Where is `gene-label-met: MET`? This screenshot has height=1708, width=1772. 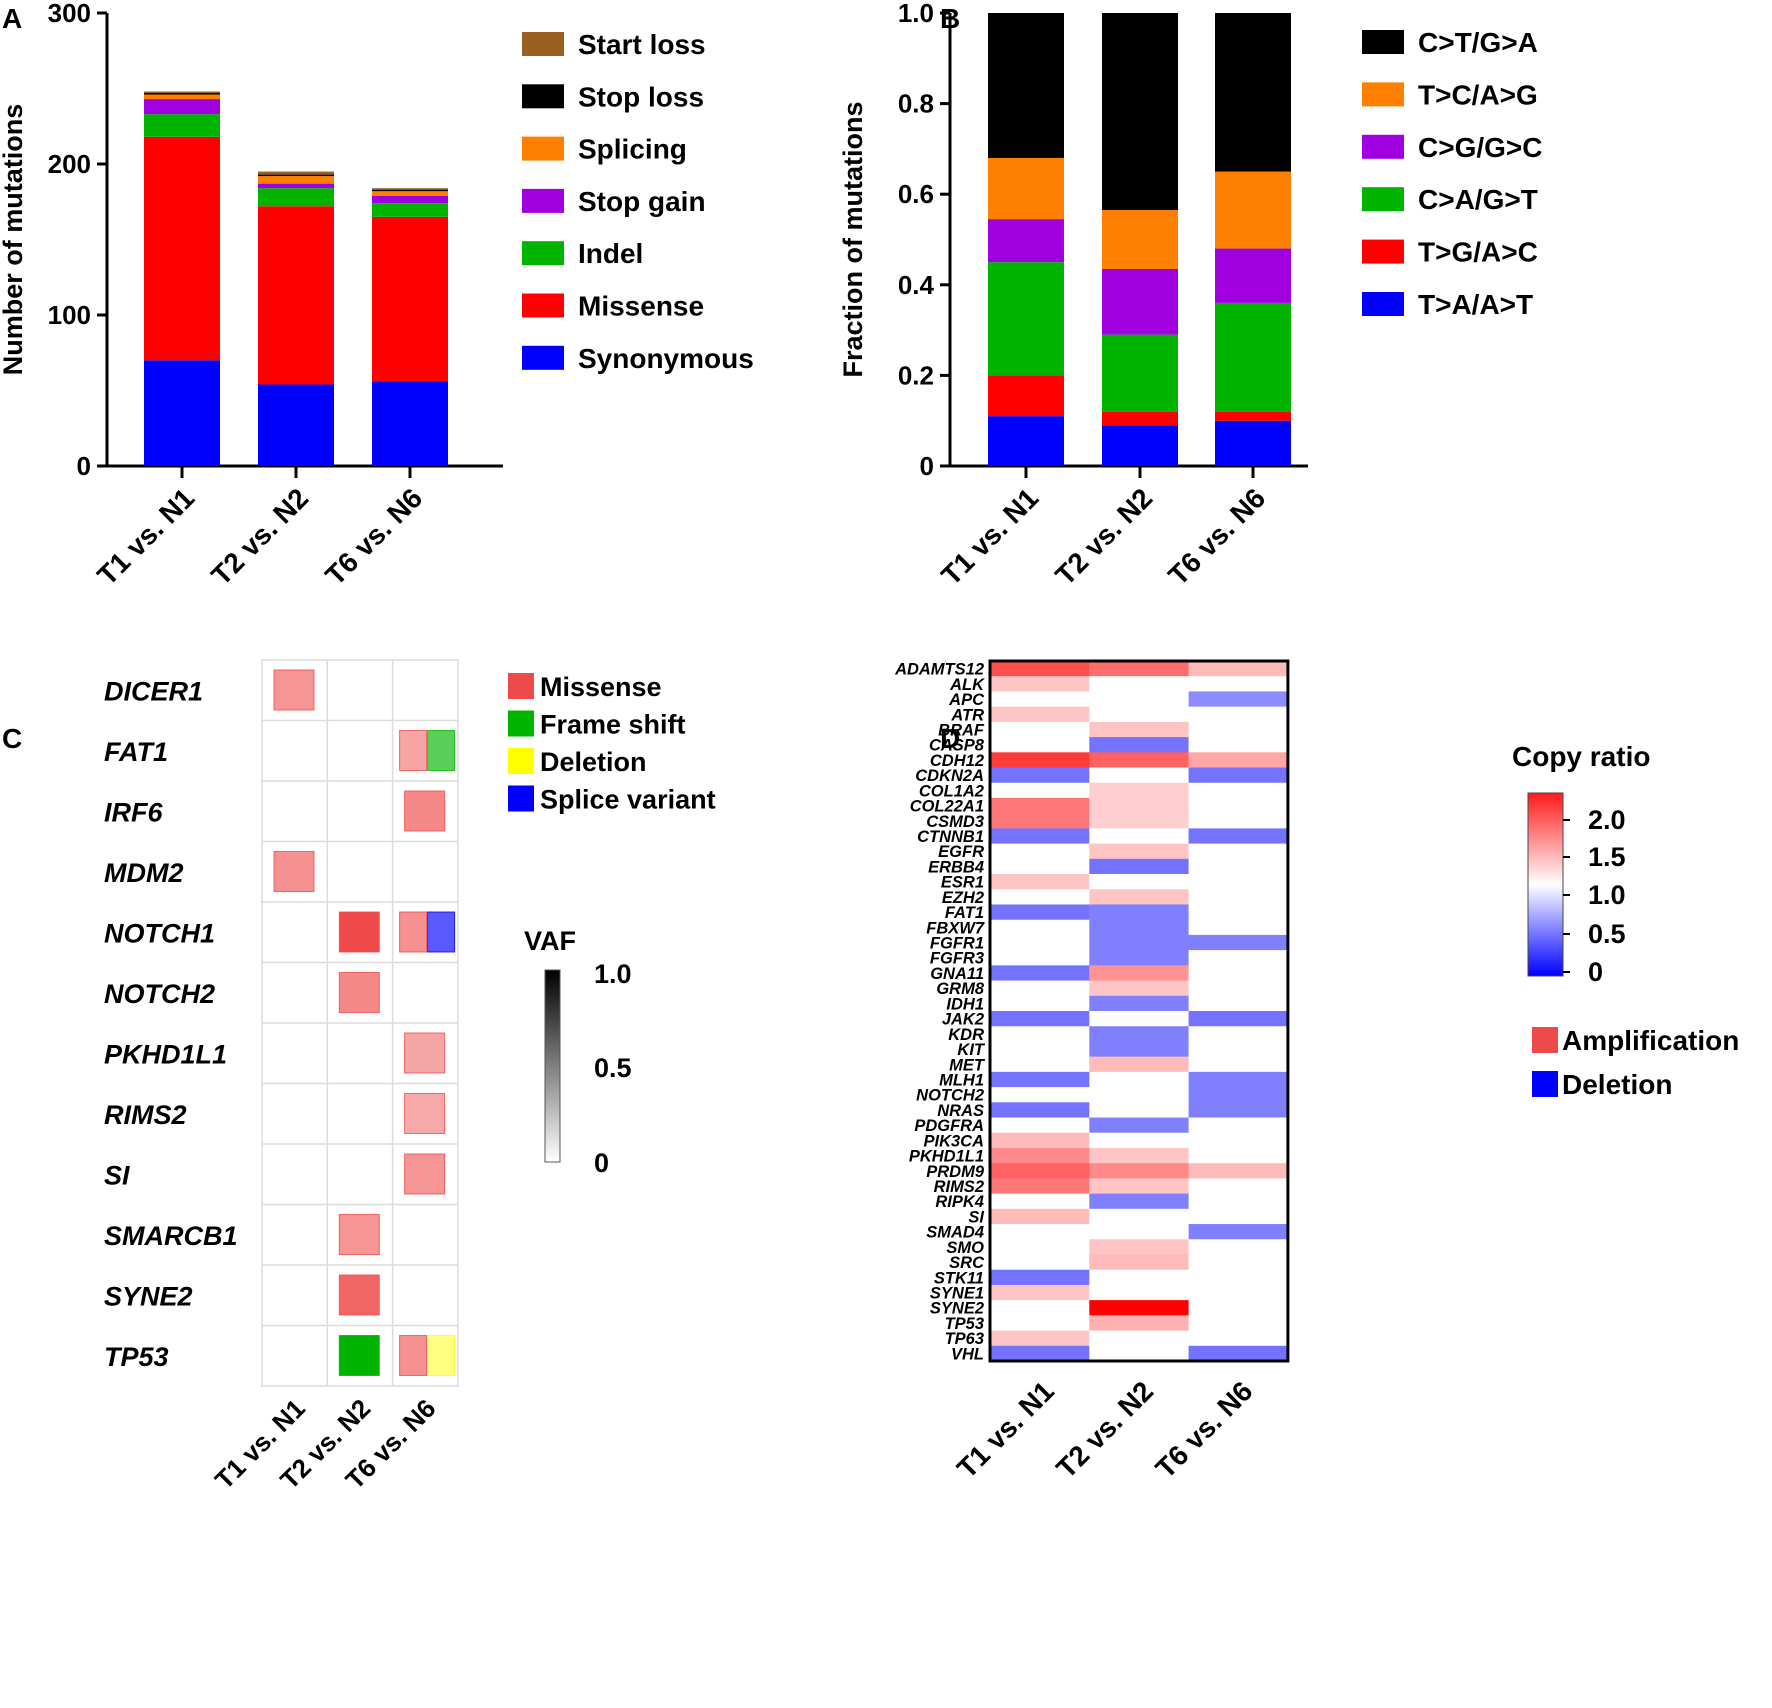 gene-label-met: MET is located at coordinates (967, 1065).